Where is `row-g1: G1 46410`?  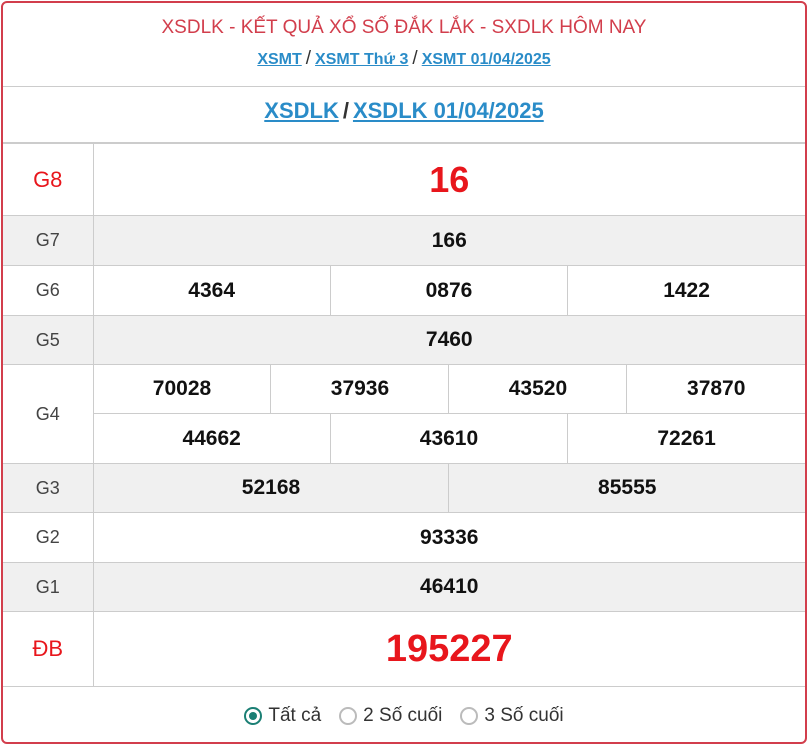
row-g1: G1 46410 is located at coordinates (404, 587).